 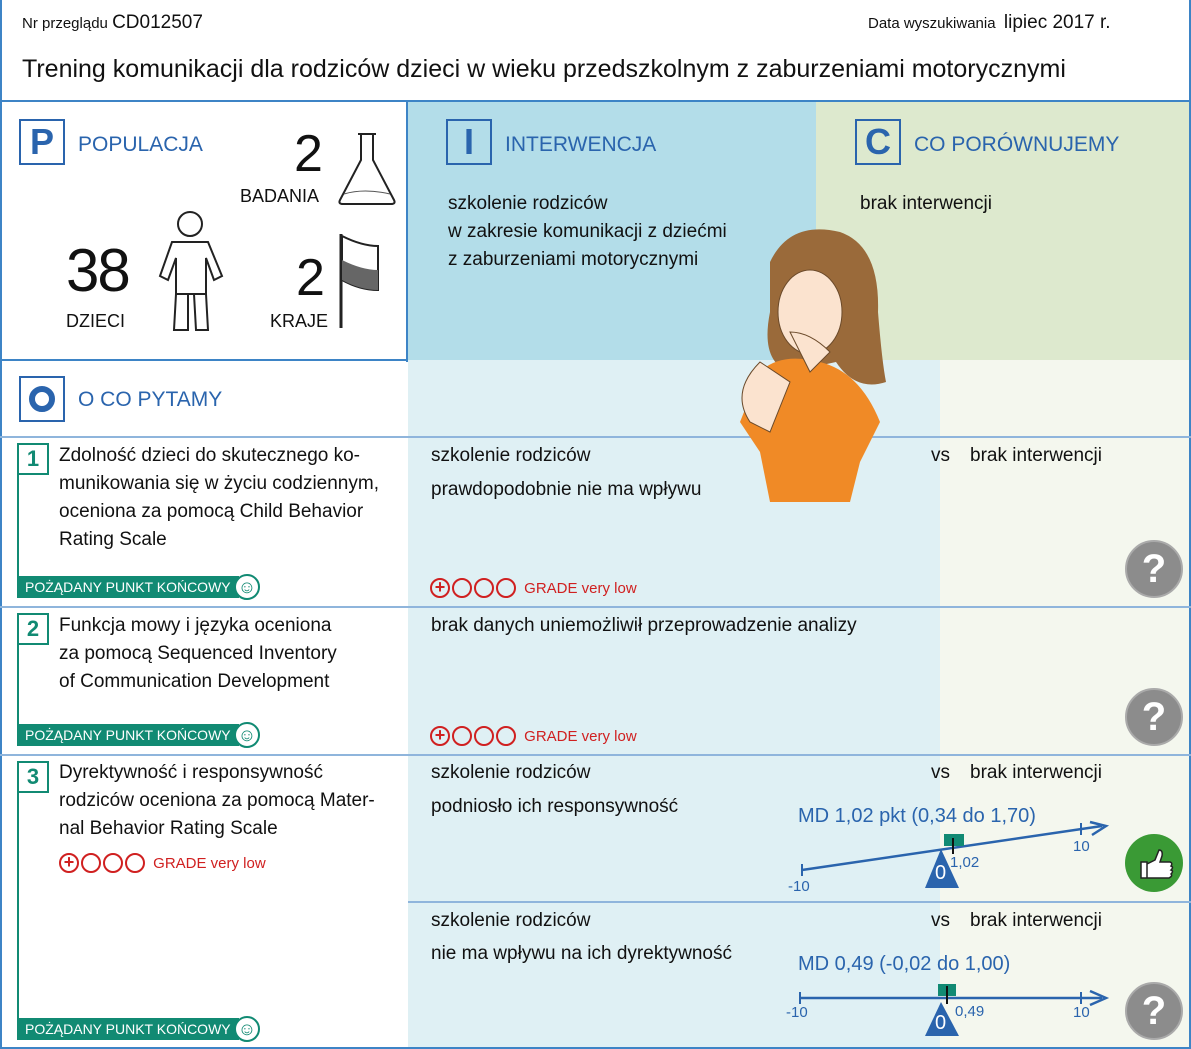 I want to click on comparison-heading: CO PORÓWNUJEMY, so click(x=1017, y=144).